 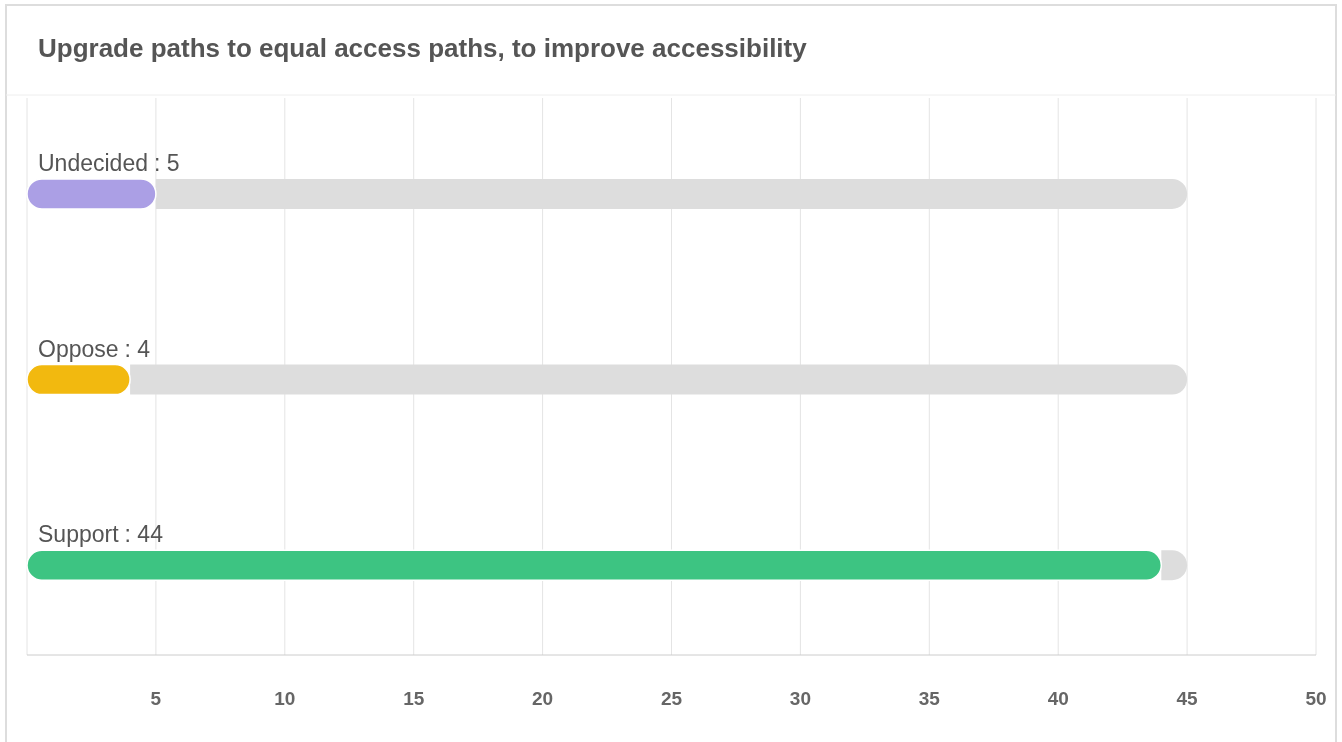 What do you see at coordinates (78, 348) in the screenshot?
I see `y-tick-label: Oppose` at bounding box center [78, 348].